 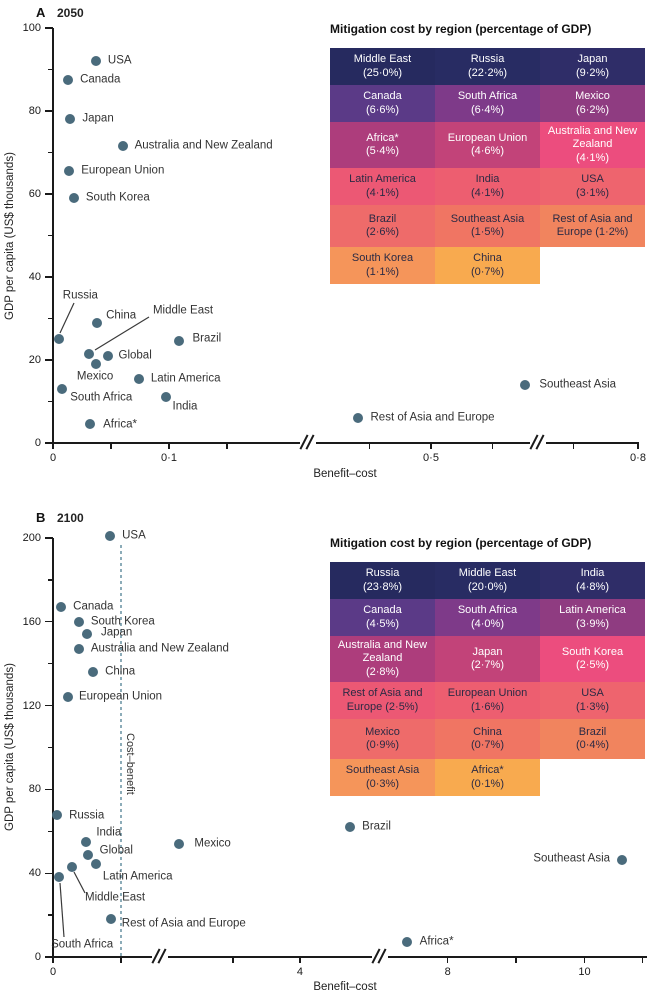 I want to click on x-tick-label: 0, so click(x=53, y=458).